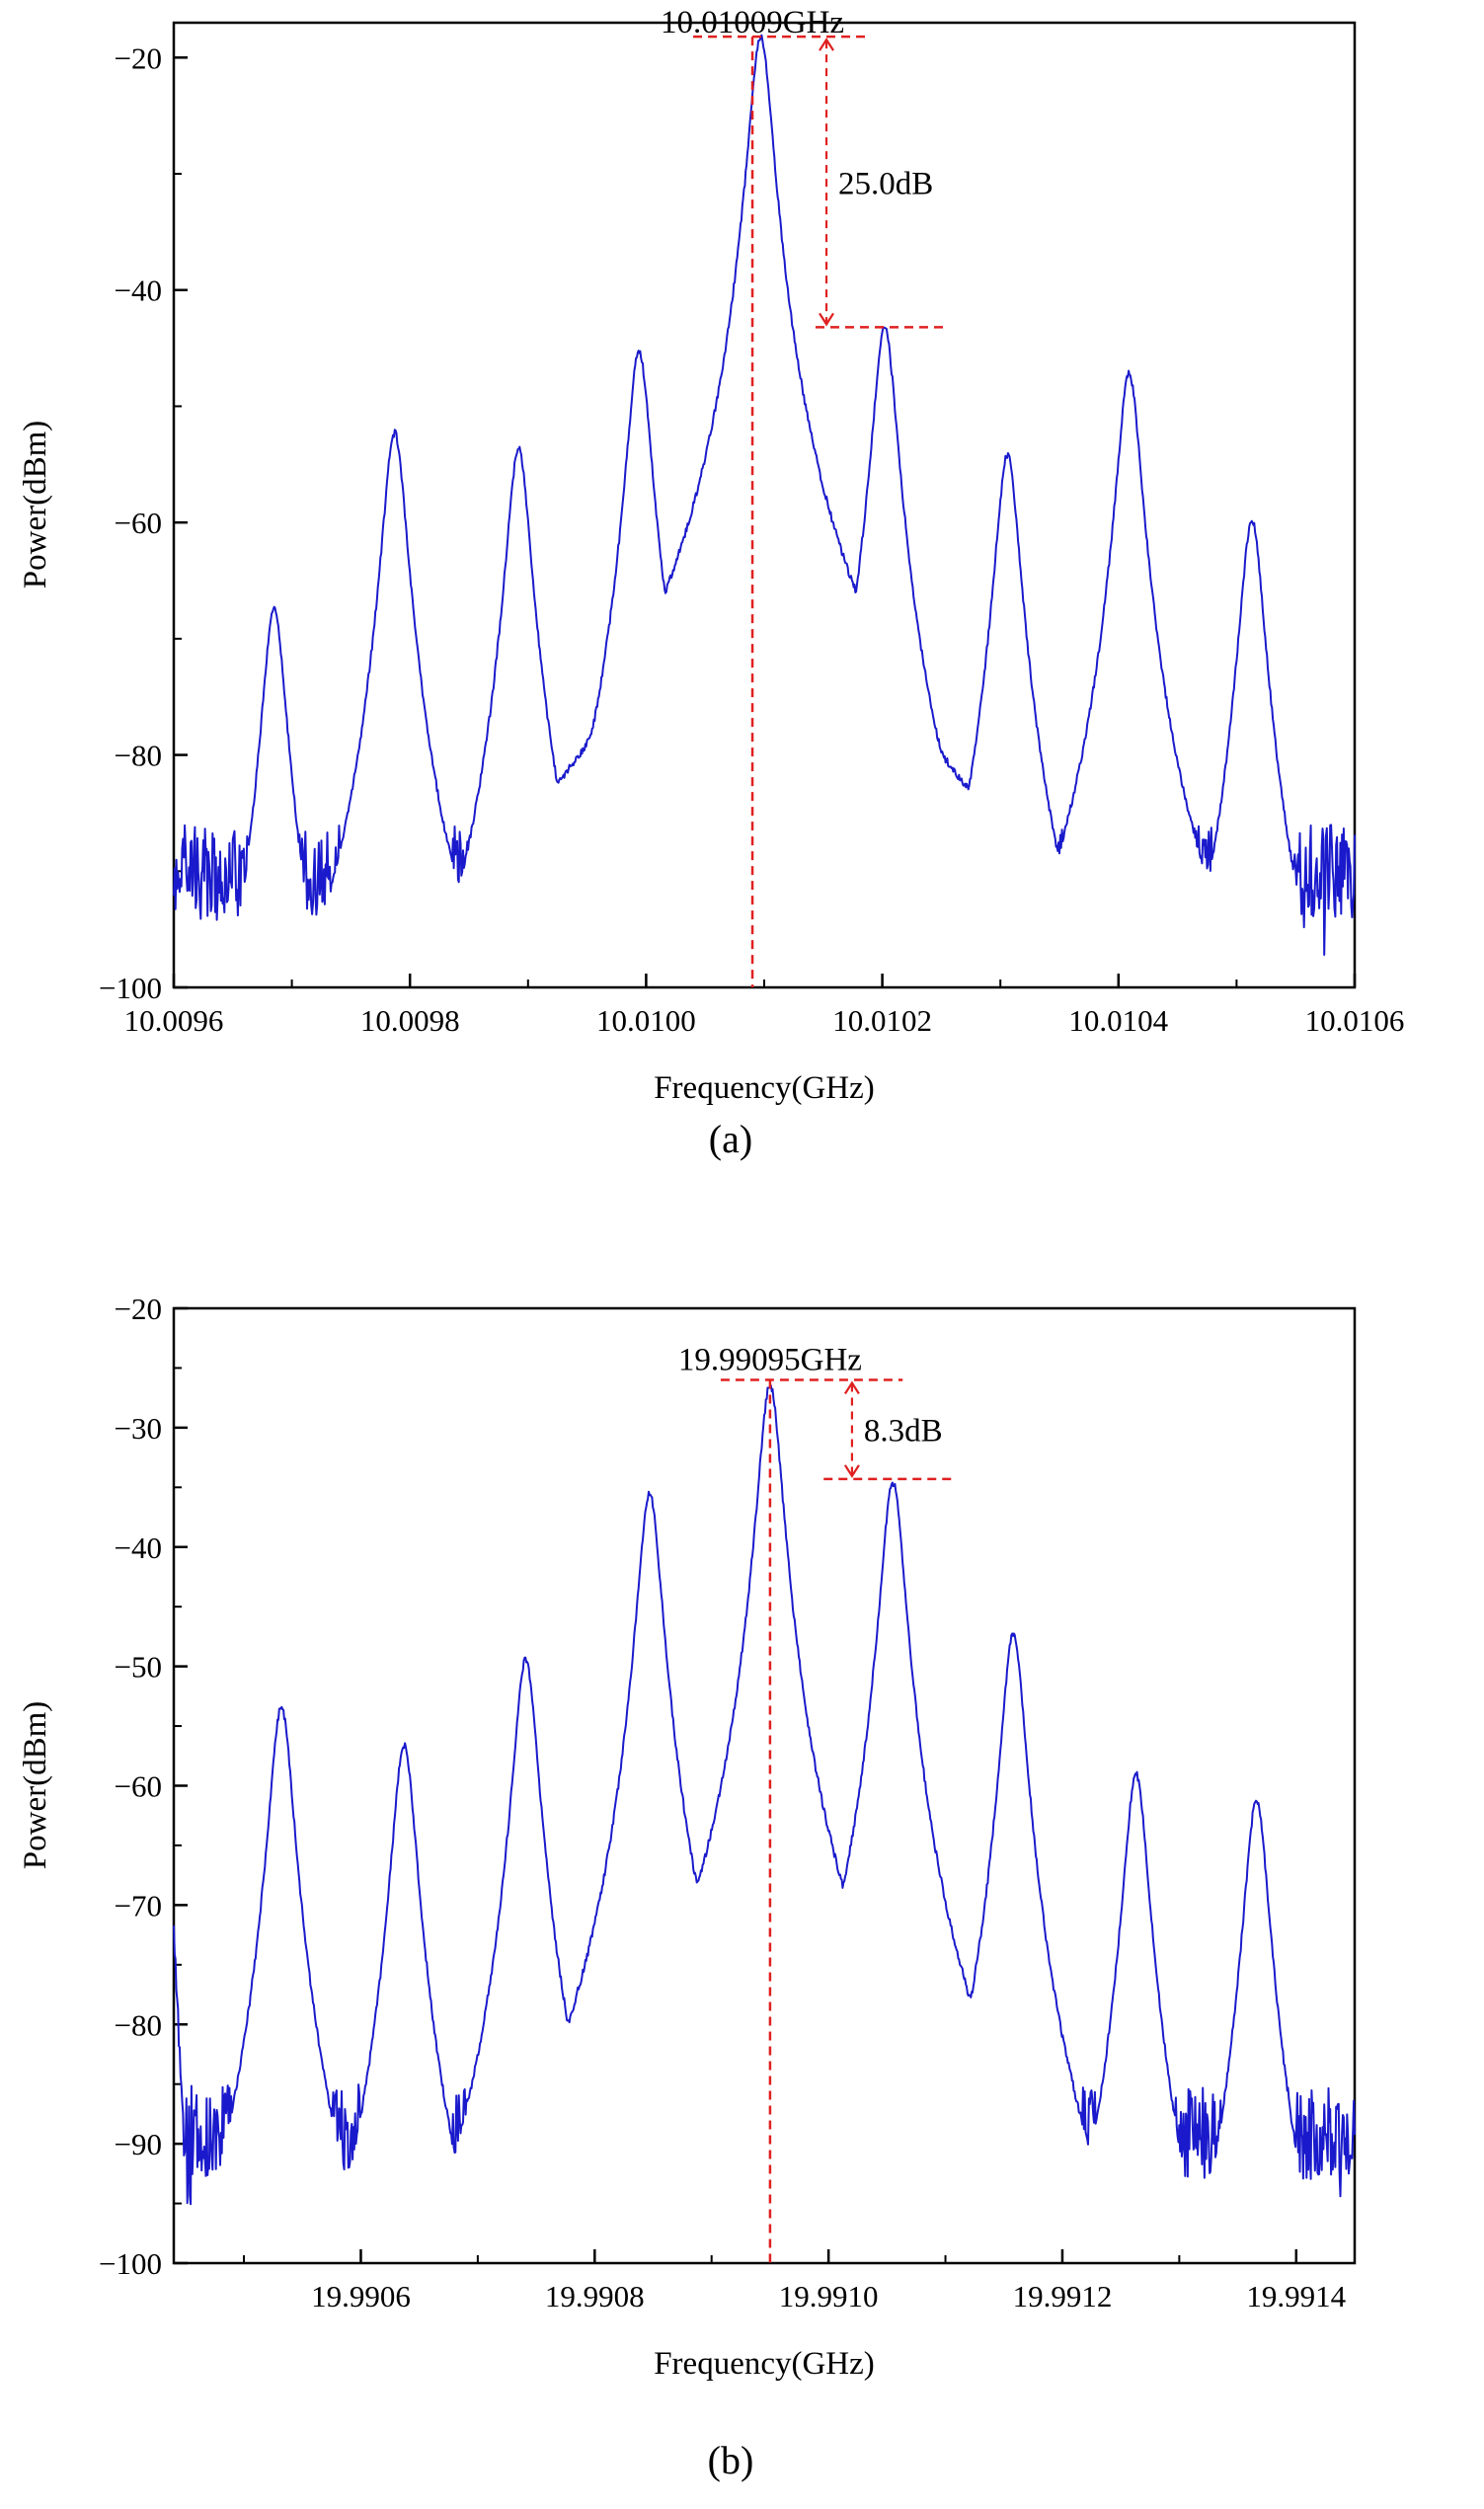  What do you see at coordinates (138, 1667) in the screenshot?
I see `y-tick-label: −50` at bounding box center [138, 1667].